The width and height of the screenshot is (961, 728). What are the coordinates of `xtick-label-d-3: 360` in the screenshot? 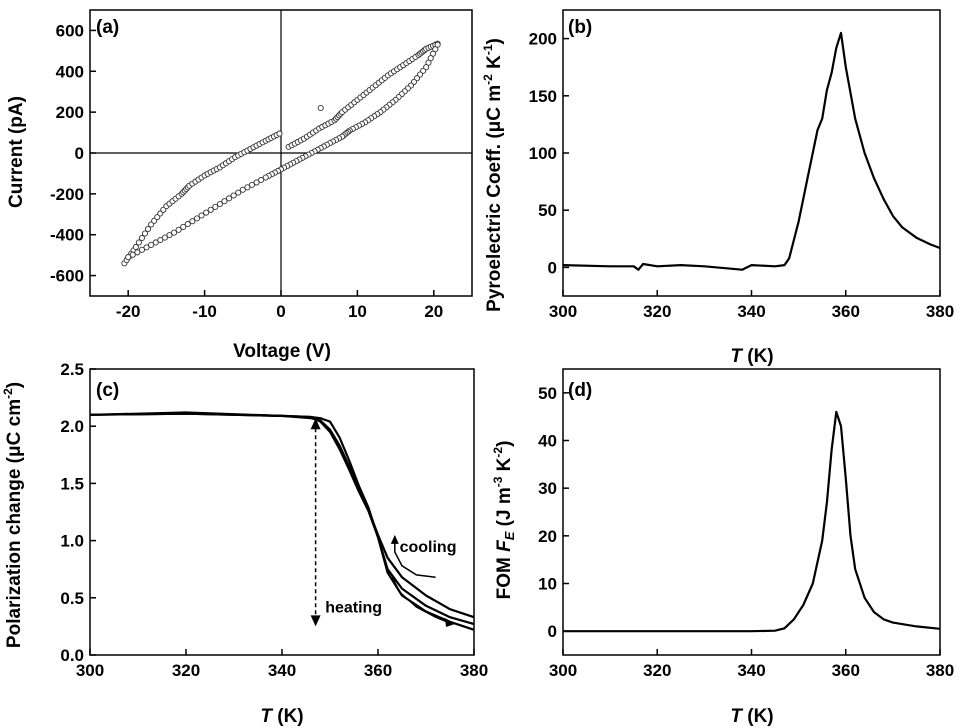 It's located at (846, 670).